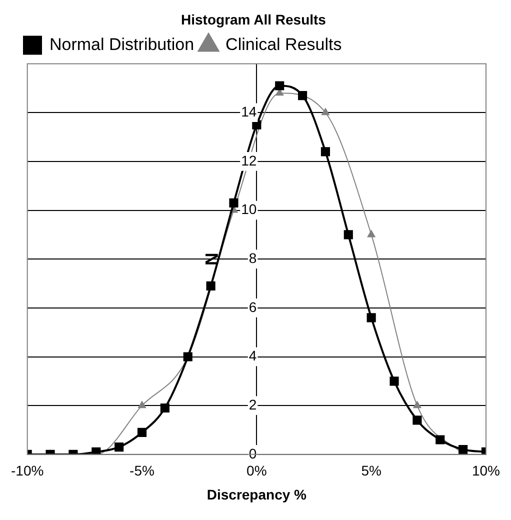 The width and height of the screenshot is (511, 520). Describe the element at coordinates (252, 404) in the screenshot. I see `y-tick-label: 2` at that location.